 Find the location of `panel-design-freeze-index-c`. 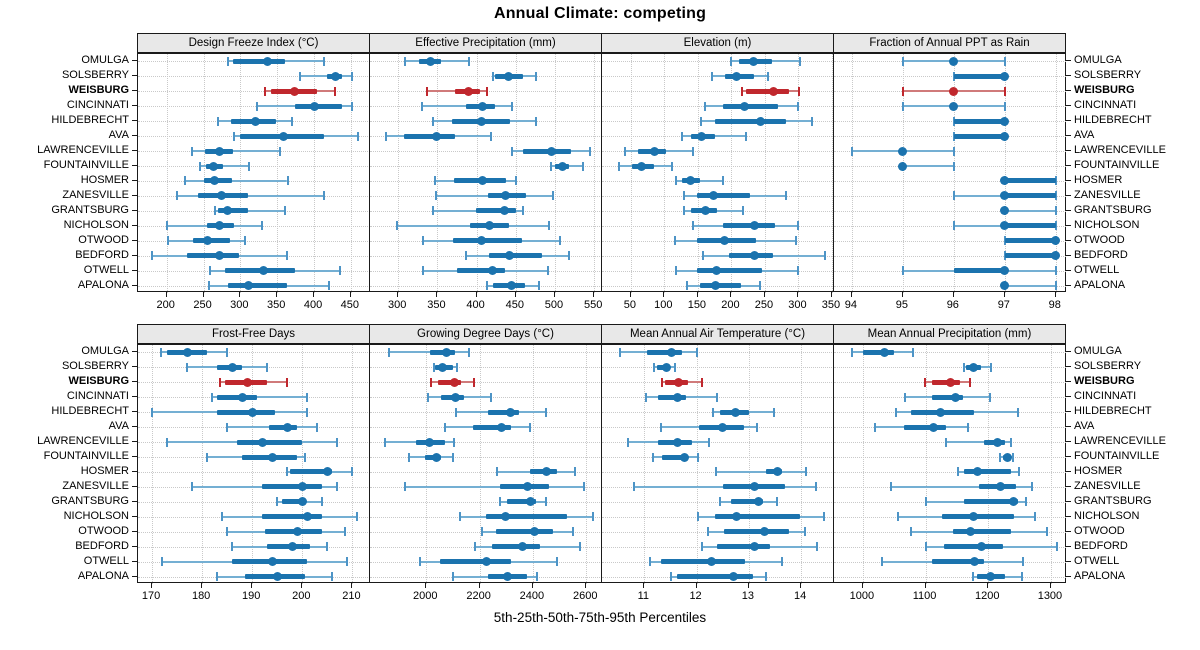

panel-design-freeze-index-c is located at coordinates (253, 173).